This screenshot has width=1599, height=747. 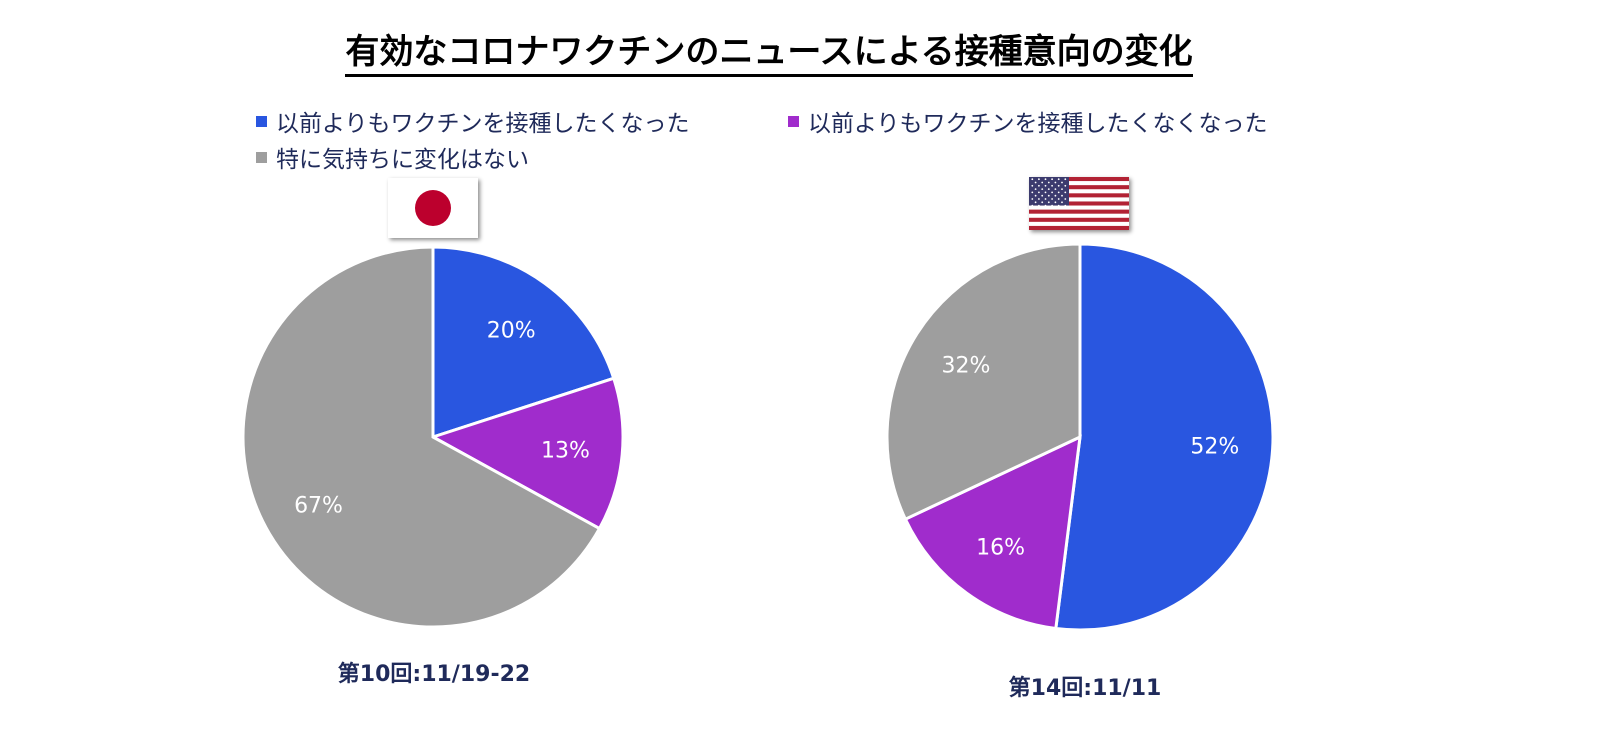 I want to click on pie-right-label-want: 52%, so click(x=1214, y=446).